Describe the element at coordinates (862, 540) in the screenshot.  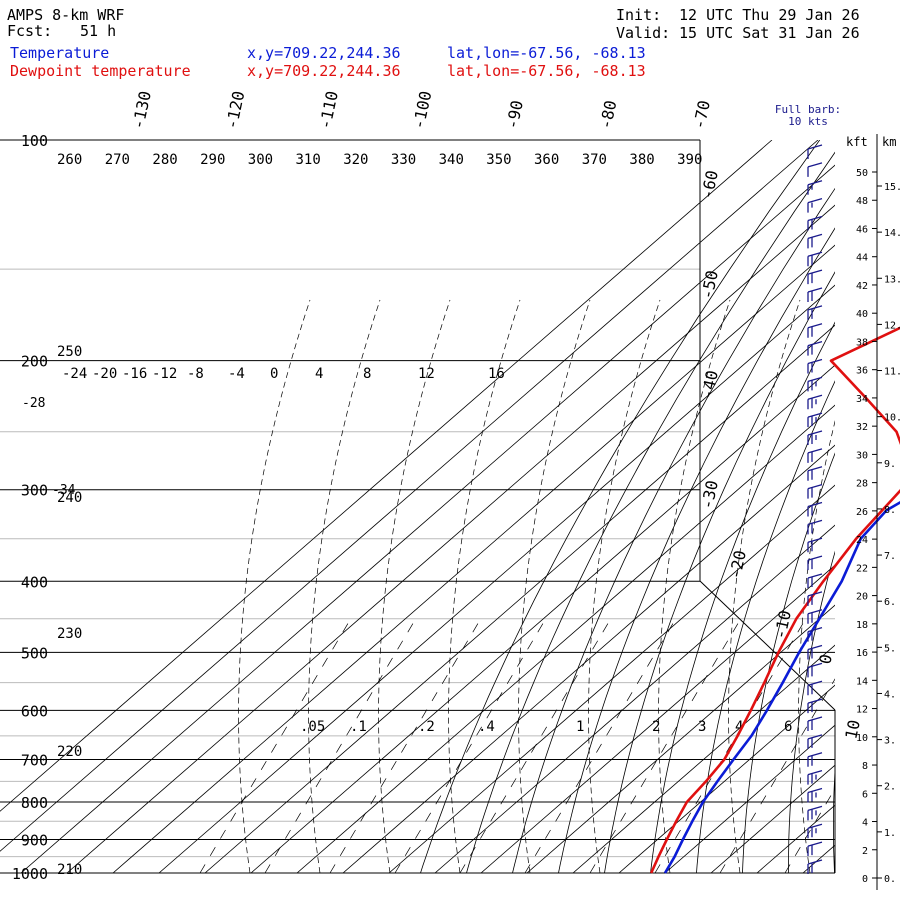
I see `kft-tick-label: 24` at that location.